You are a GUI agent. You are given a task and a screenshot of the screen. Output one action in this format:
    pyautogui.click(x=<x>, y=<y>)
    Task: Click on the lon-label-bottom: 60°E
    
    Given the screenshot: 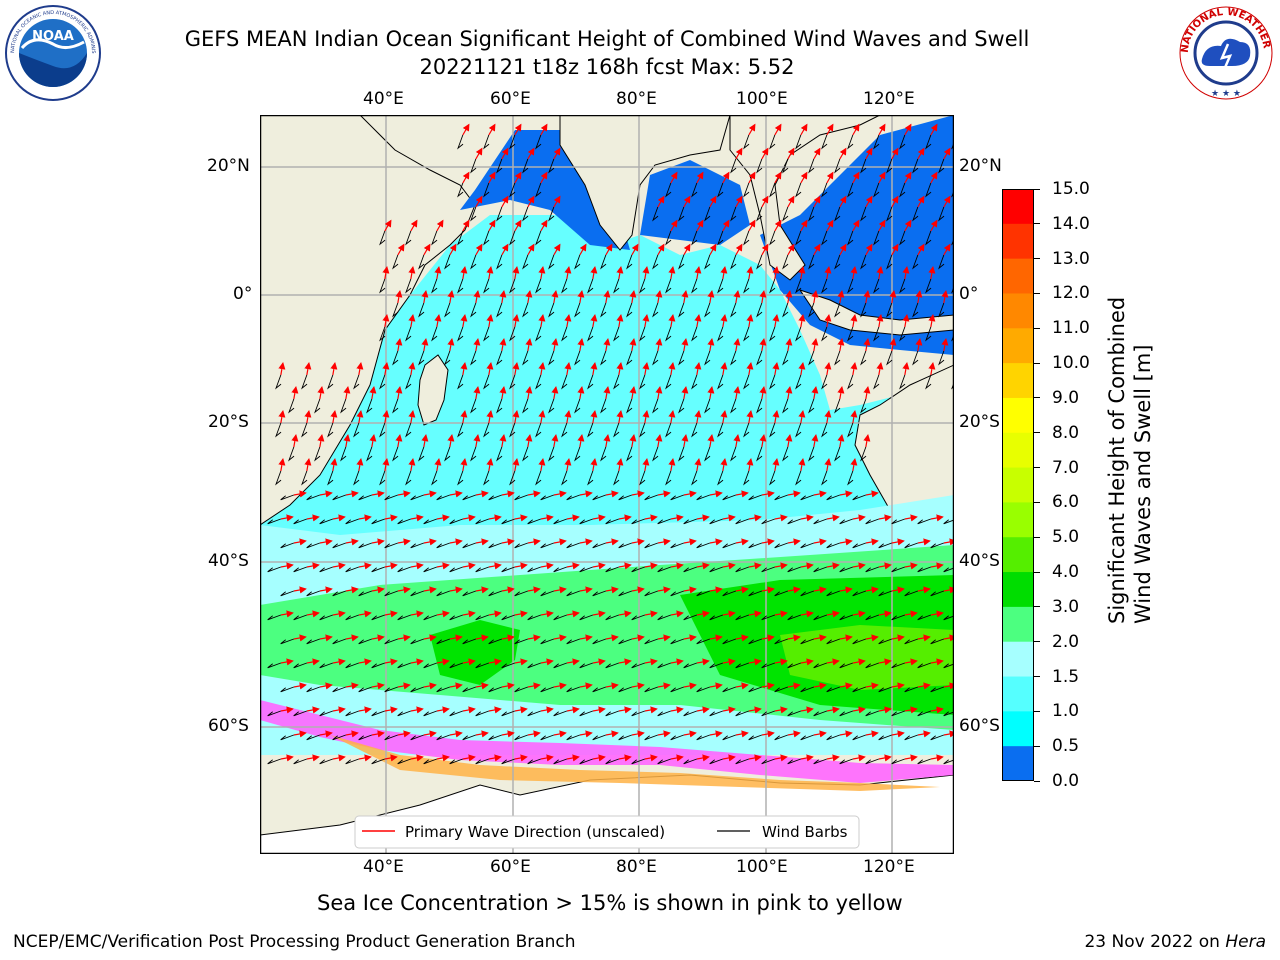 What is the action you would take?
    pyautogui.click(x=510, y=867)
    